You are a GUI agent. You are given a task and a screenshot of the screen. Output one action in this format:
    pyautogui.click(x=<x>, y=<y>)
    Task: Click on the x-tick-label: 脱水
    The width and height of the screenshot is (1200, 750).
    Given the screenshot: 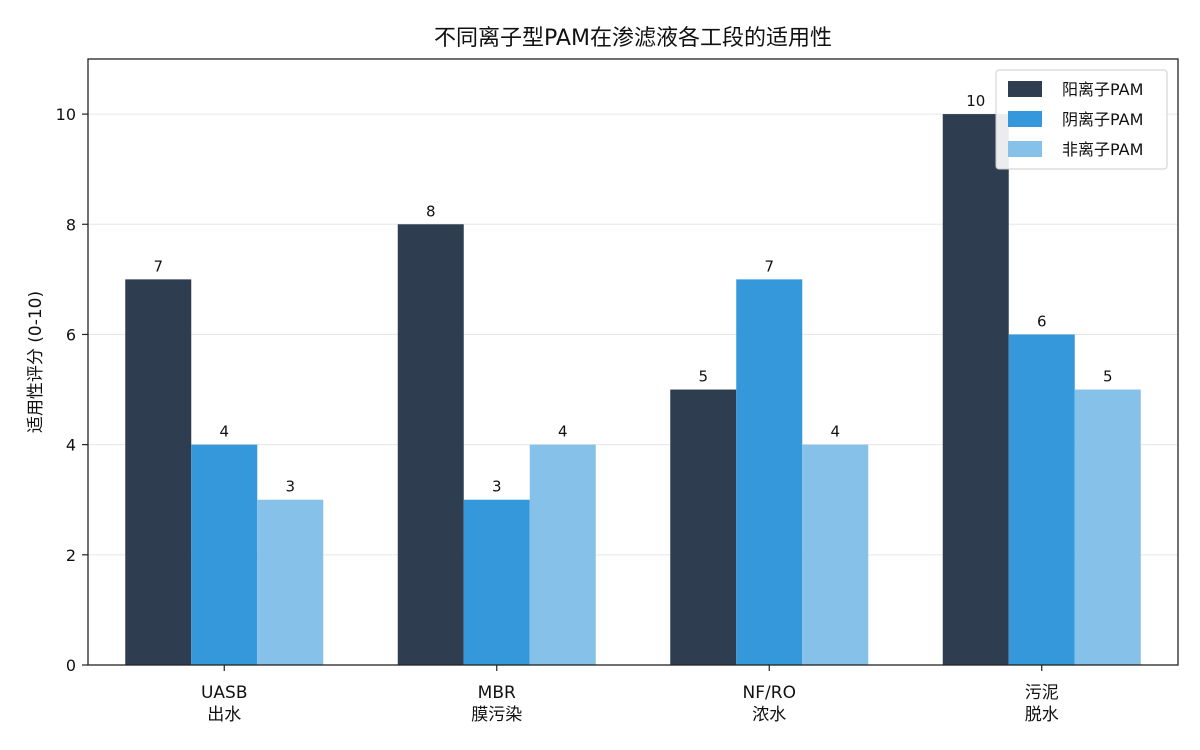 What is the action you would take?
    pyautogui.click(x=1042, y=715)
    